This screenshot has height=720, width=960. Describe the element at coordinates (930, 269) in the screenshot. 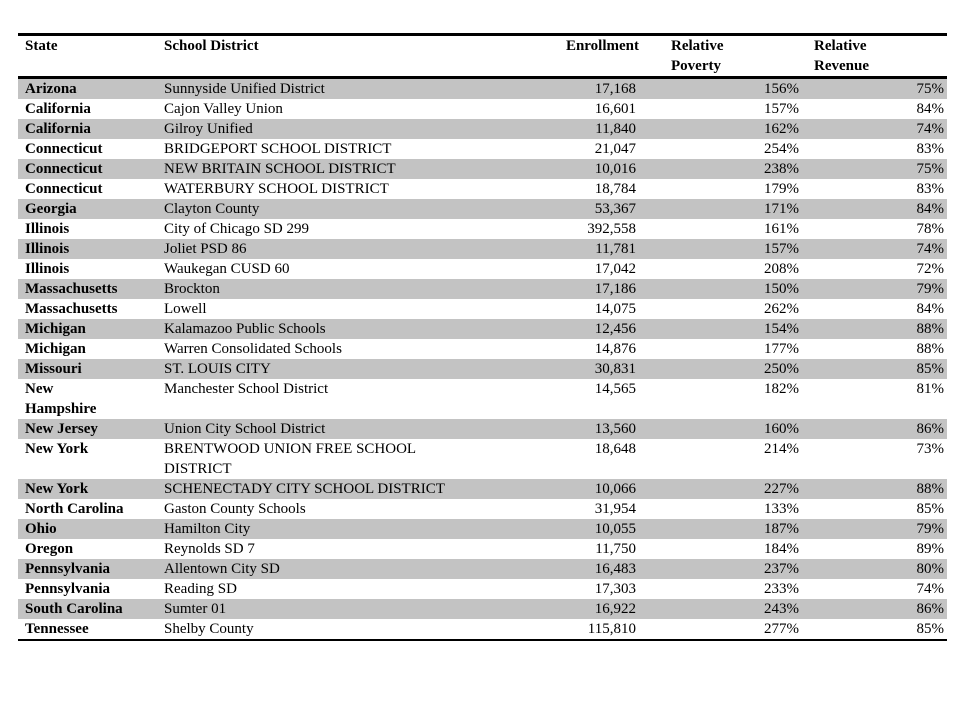

I see `revenue-cell: 72%` at that location.